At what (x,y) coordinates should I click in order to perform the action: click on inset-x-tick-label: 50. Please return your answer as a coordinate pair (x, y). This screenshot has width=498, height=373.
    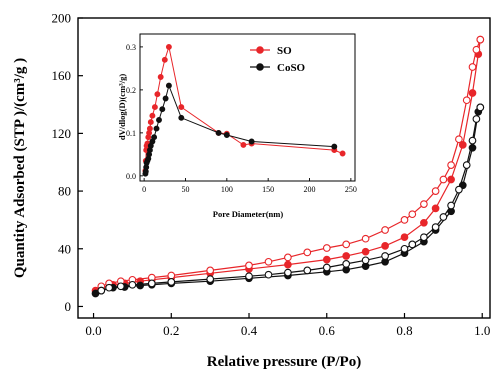
    Looking at the image, I should click on (185, 189).